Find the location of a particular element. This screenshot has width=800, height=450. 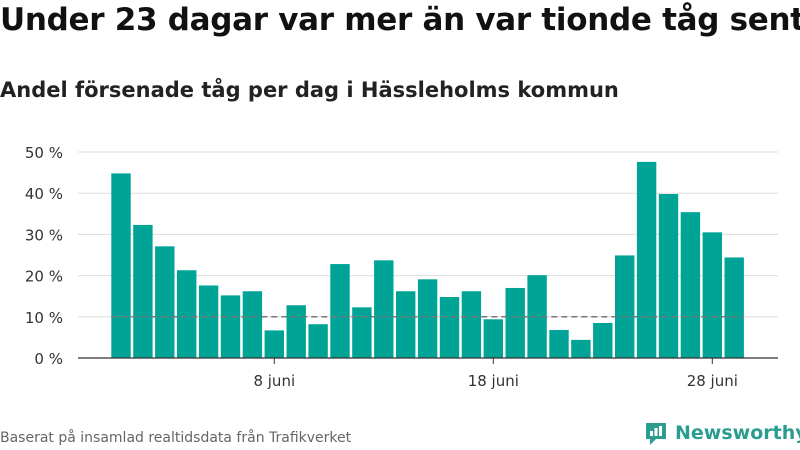

y-tick-label: 20 % is located at coordinates (44, 277).